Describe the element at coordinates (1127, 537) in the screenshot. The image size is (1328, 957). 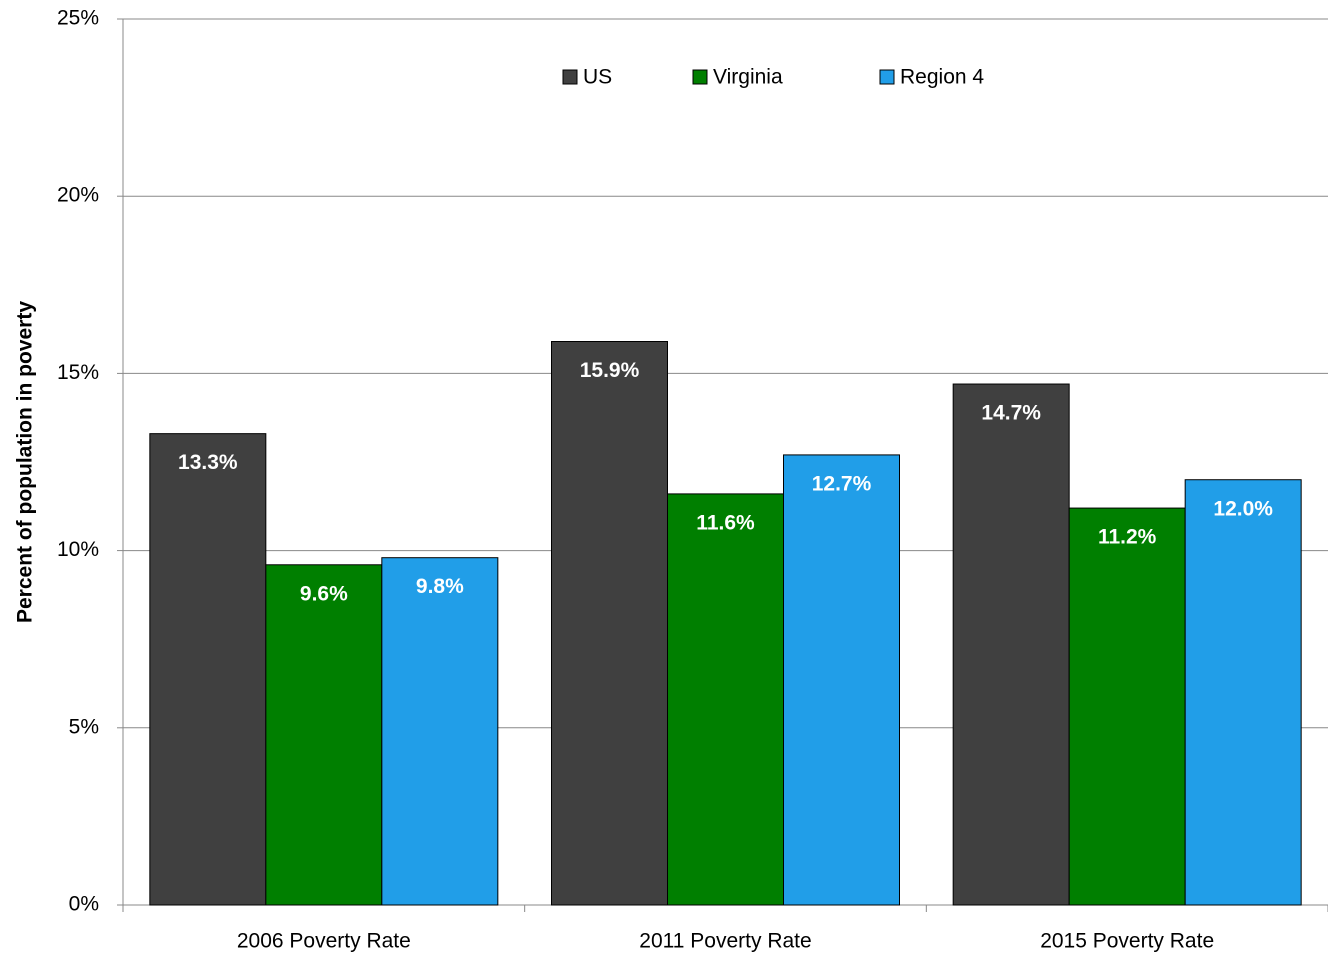
I see `value-label: 11.2%` at that location.